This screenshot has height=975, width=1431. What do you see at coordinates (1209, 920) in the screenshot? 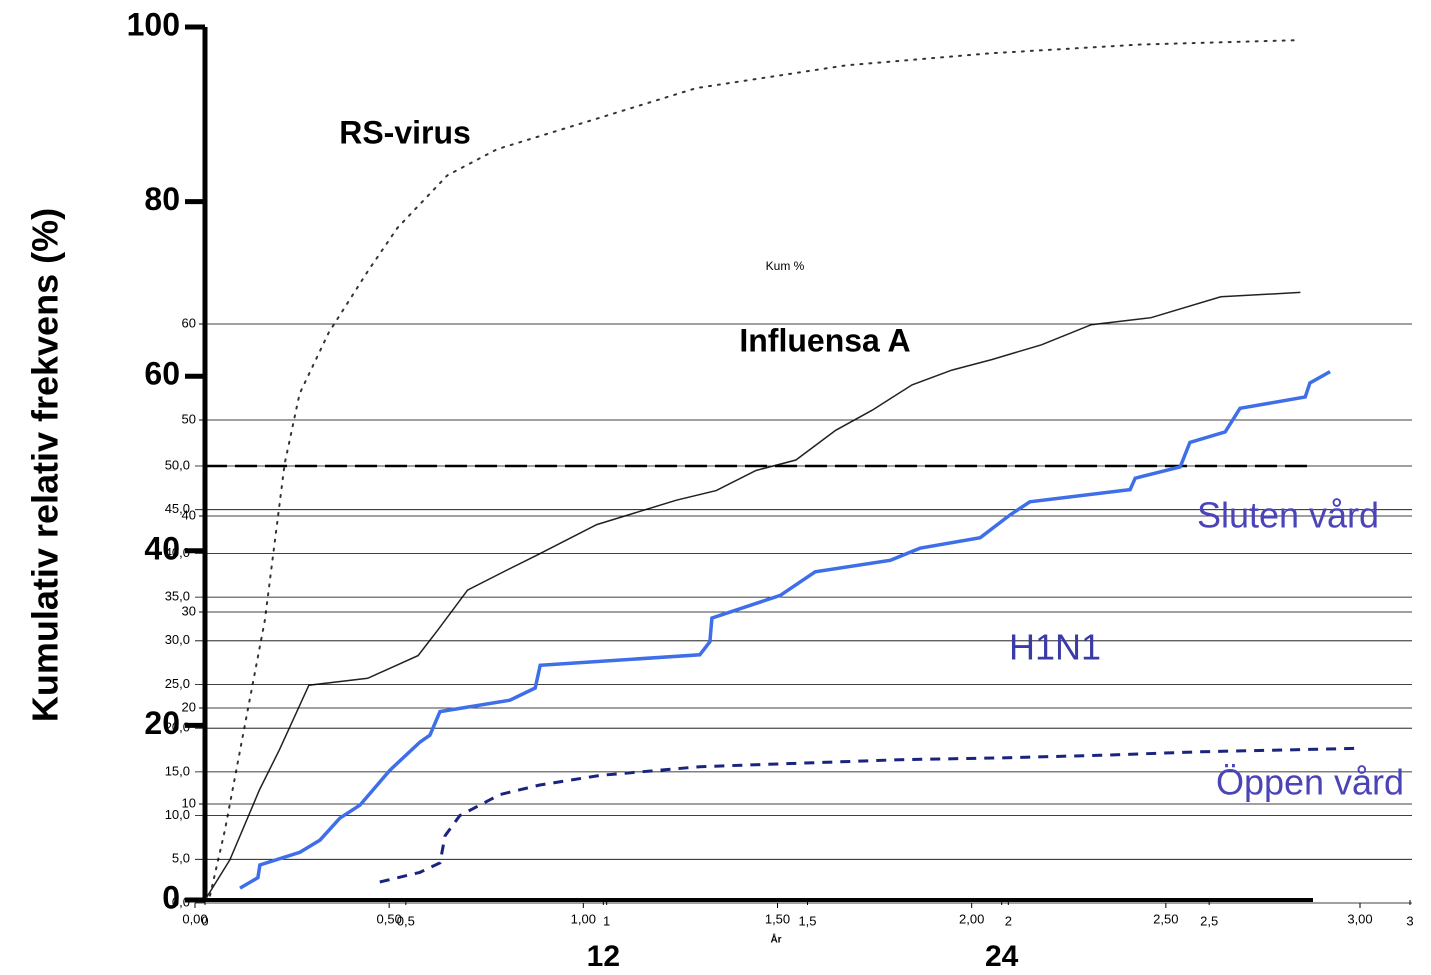
I see `x-tick-label: 2,5` at bounding box center [1209, 920].